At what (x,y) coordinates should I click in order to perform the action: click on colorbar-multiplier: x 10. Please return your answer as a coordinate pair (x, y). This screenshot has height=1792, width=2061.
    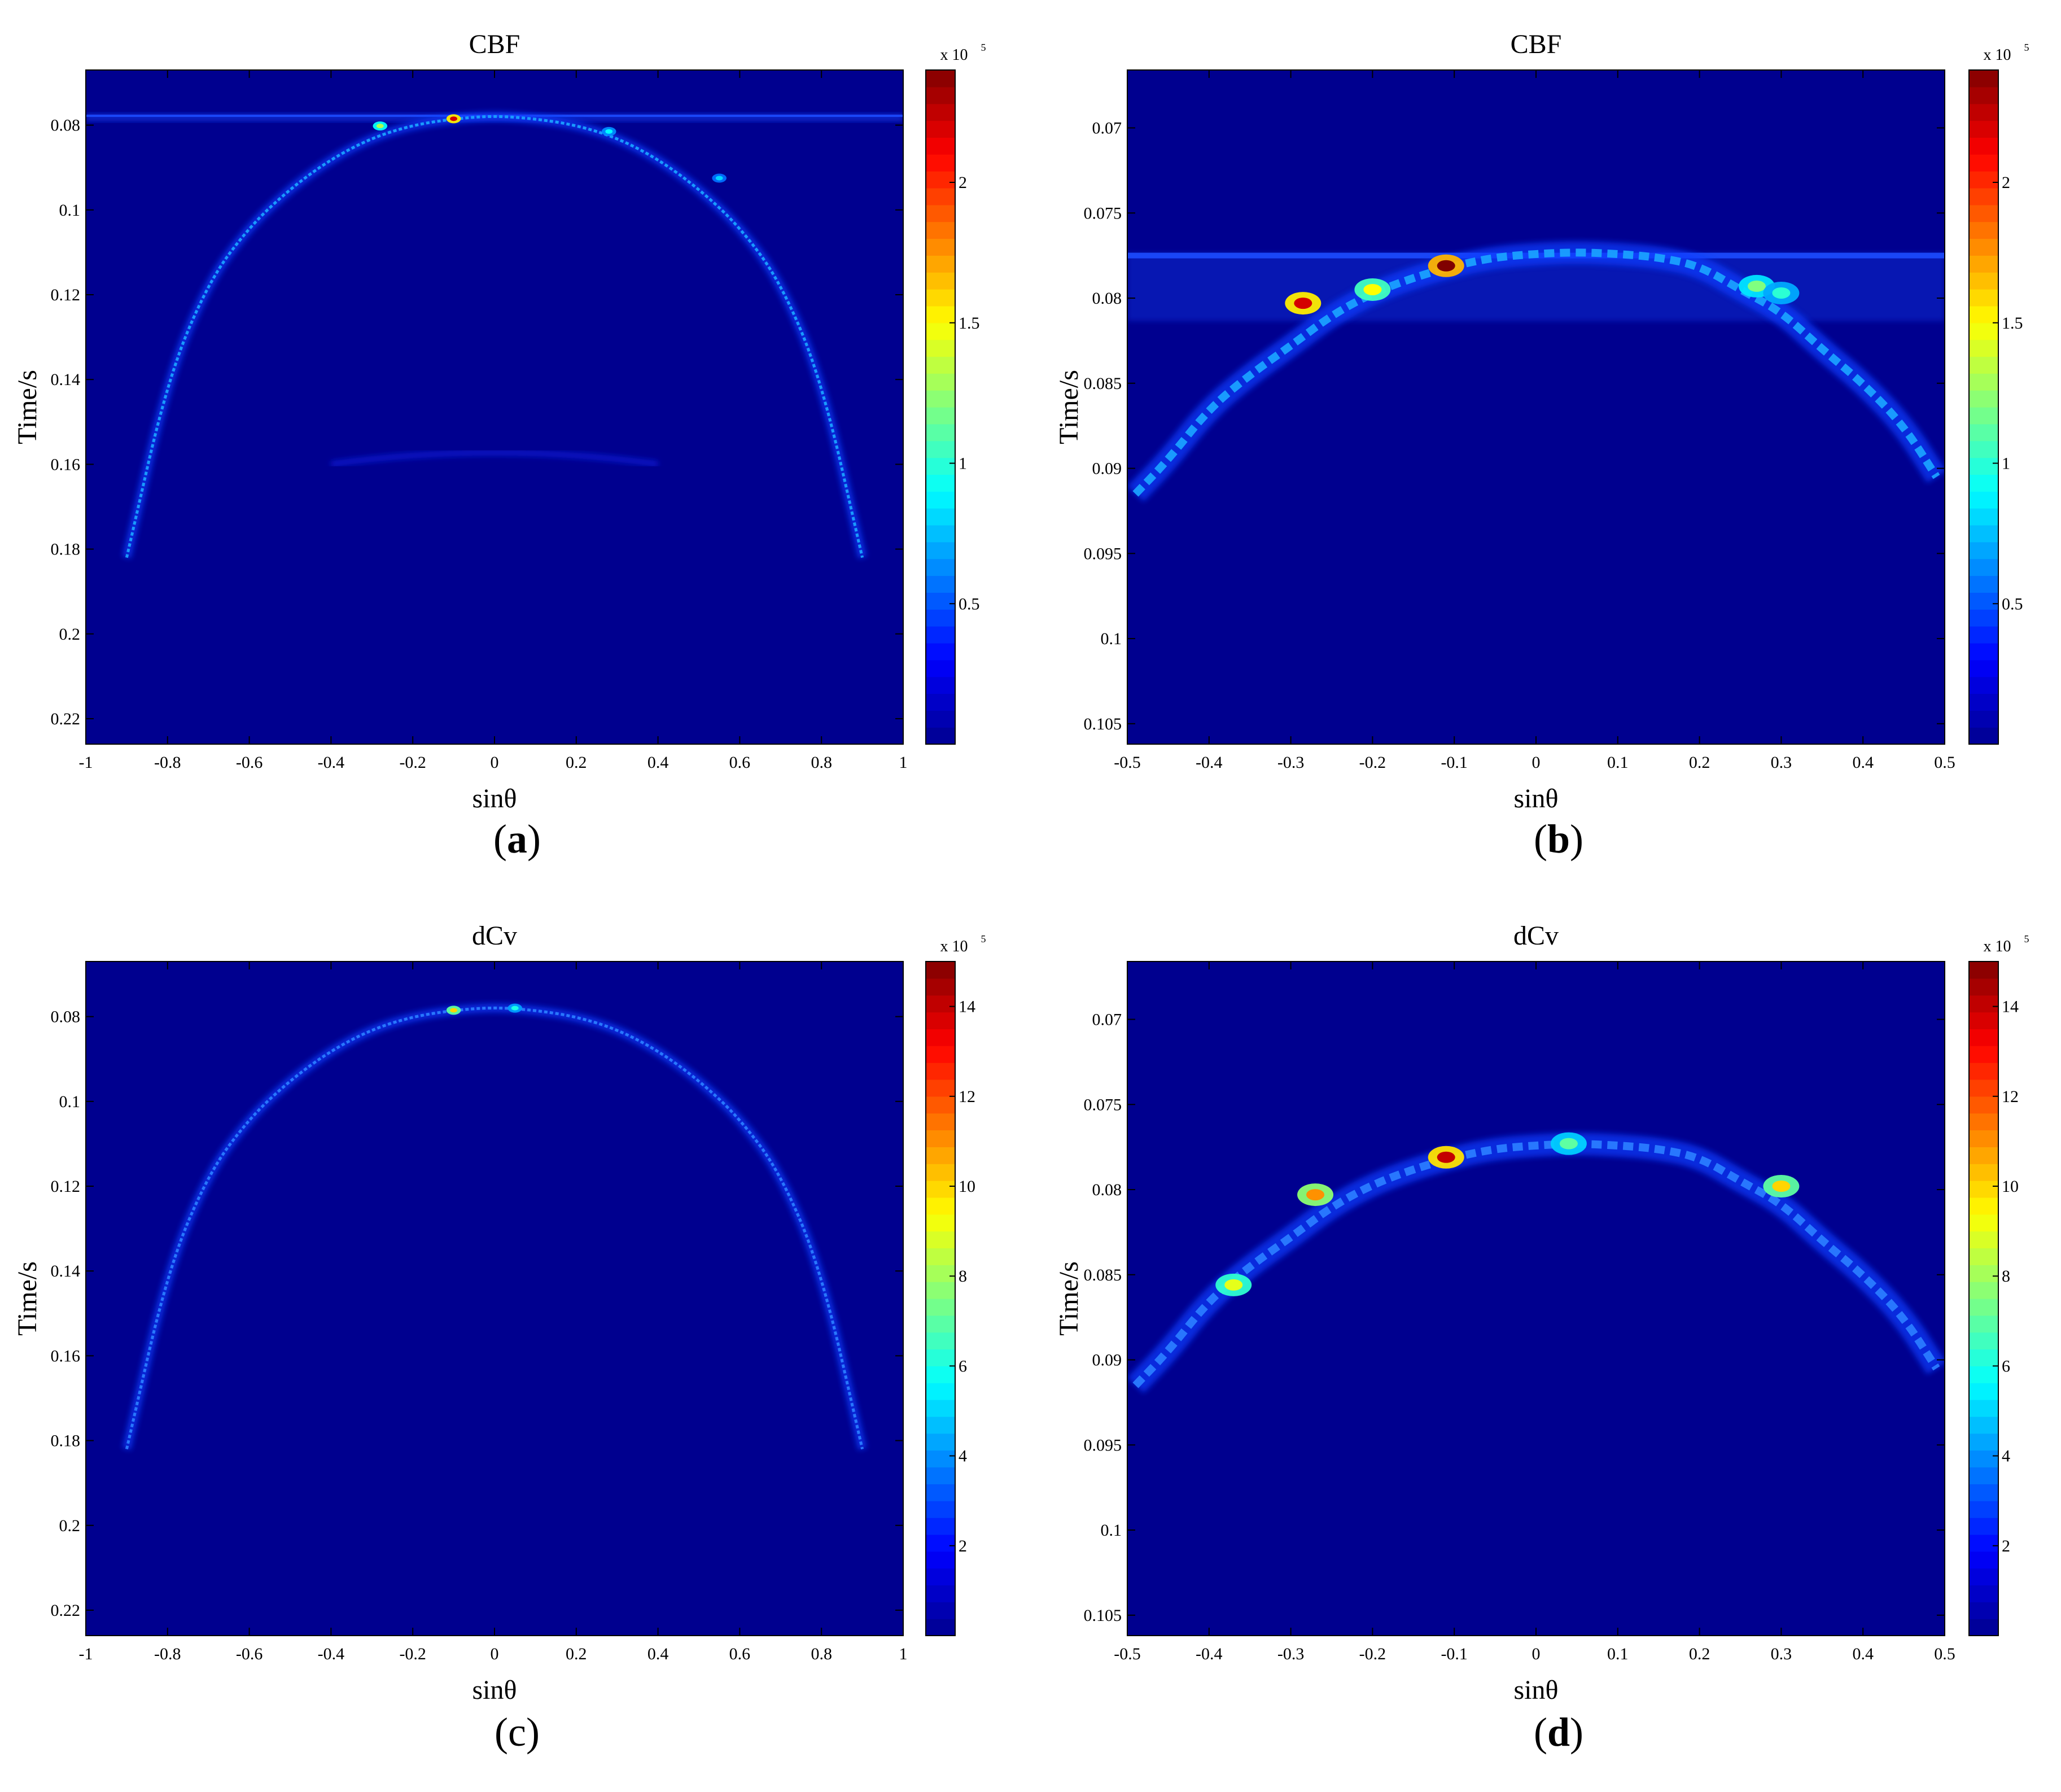
    Looking at the image, I should click on (954, 55).